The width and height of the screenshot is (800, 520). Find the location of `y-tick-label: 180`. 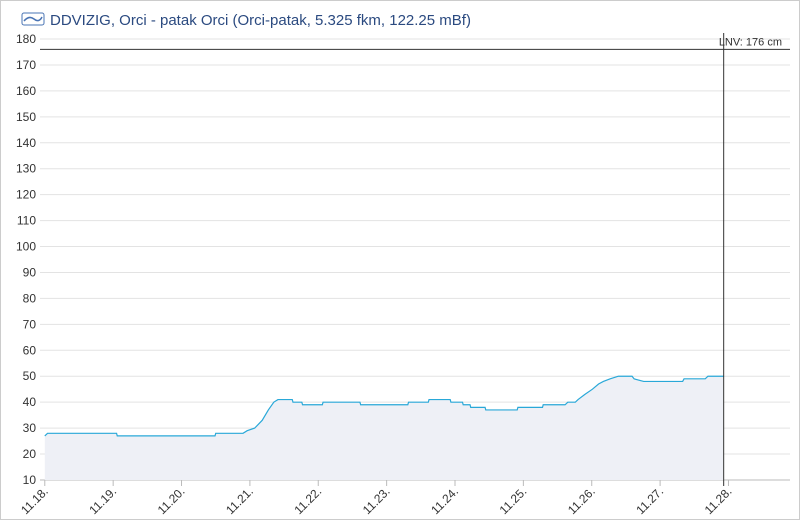

y-tick-label: 180 is located at coordinates (26, 39).